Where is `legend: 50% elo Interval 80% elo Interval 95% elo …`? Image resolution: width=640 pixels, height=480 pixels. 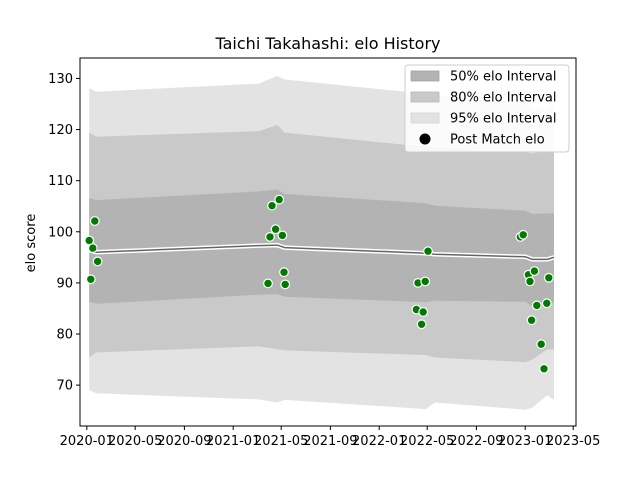 legend: 50% elo Interval 80% elo Interval 95% elo … is located at coordinates (487, 108).